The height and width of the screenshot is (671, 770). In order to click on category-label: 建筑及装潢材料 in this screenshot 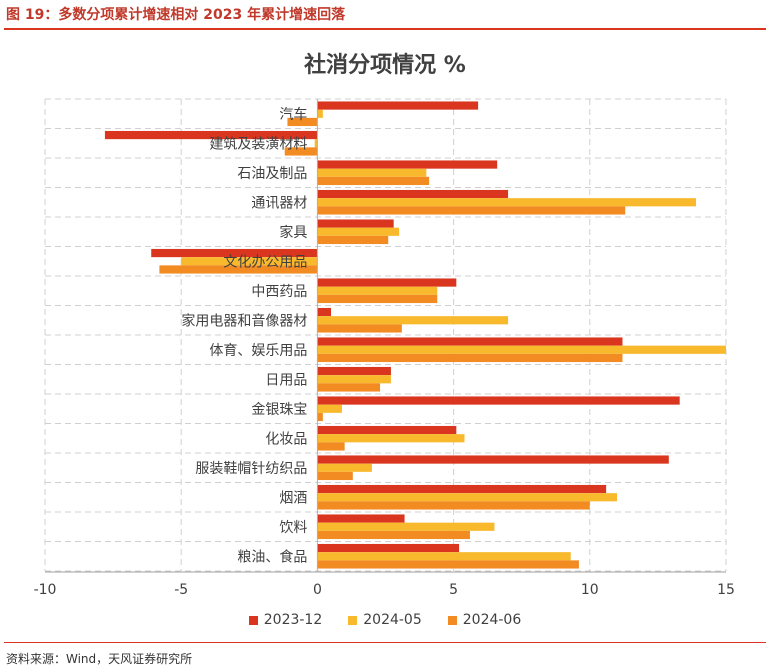, I will do `click(258, 144)`.